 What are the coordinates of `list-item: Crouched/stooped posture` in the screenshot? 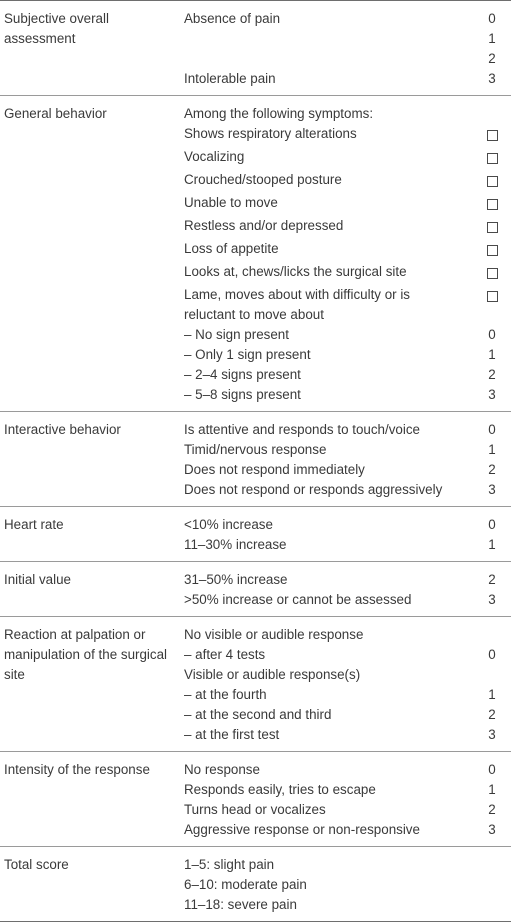 It's located at (347, 181).